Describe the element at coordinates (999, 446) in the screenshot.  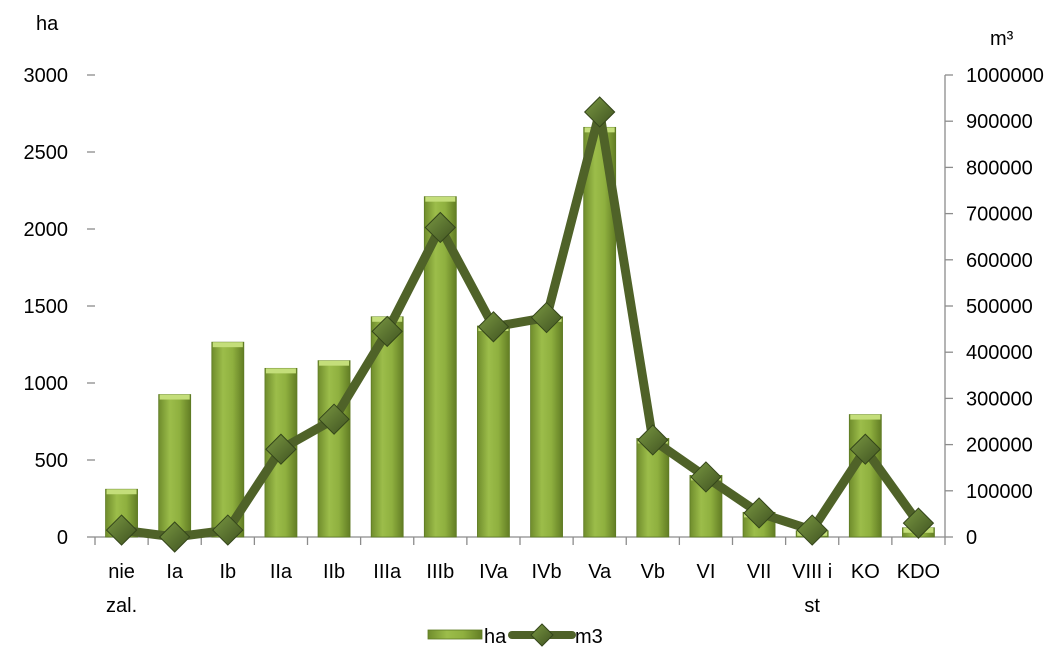
I see `right-axis-tick-label: 200000` at that location.